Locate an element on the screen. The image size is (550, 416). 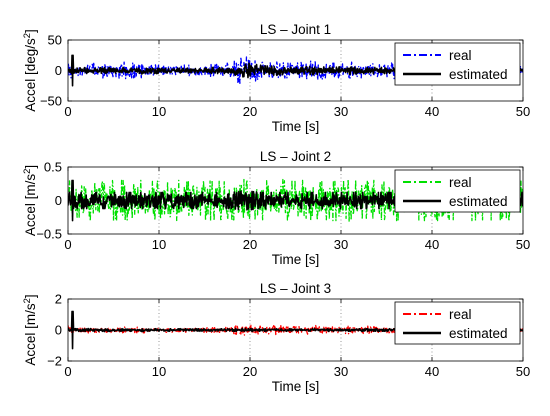
y-tick-label: −0.5 is located at coordinates (49, 234).